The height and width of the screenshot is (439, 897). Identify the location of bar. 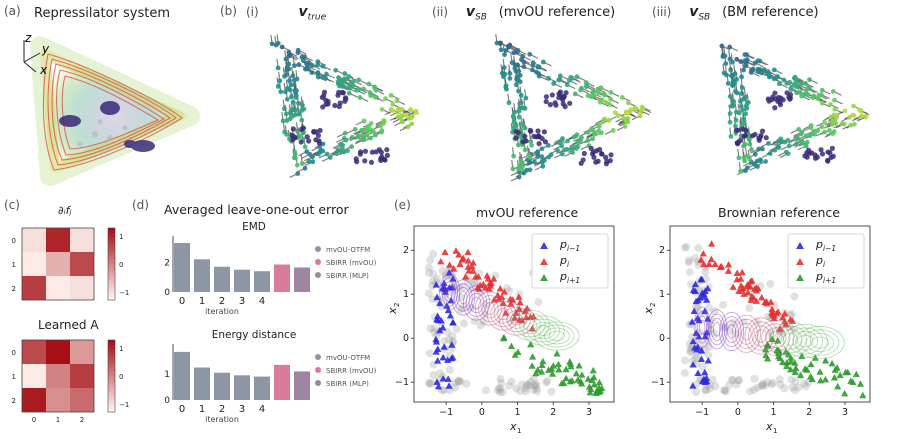
(182, 375).